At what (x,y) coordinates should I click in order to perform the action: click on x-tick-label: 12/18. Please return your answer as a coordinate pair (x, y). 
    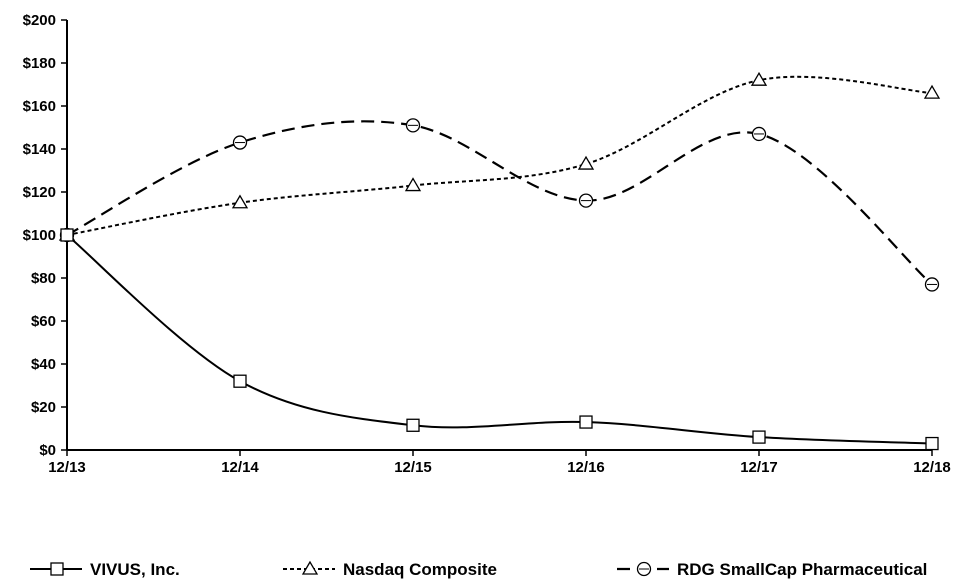
    Looking at the image, I should click on (932, 467).